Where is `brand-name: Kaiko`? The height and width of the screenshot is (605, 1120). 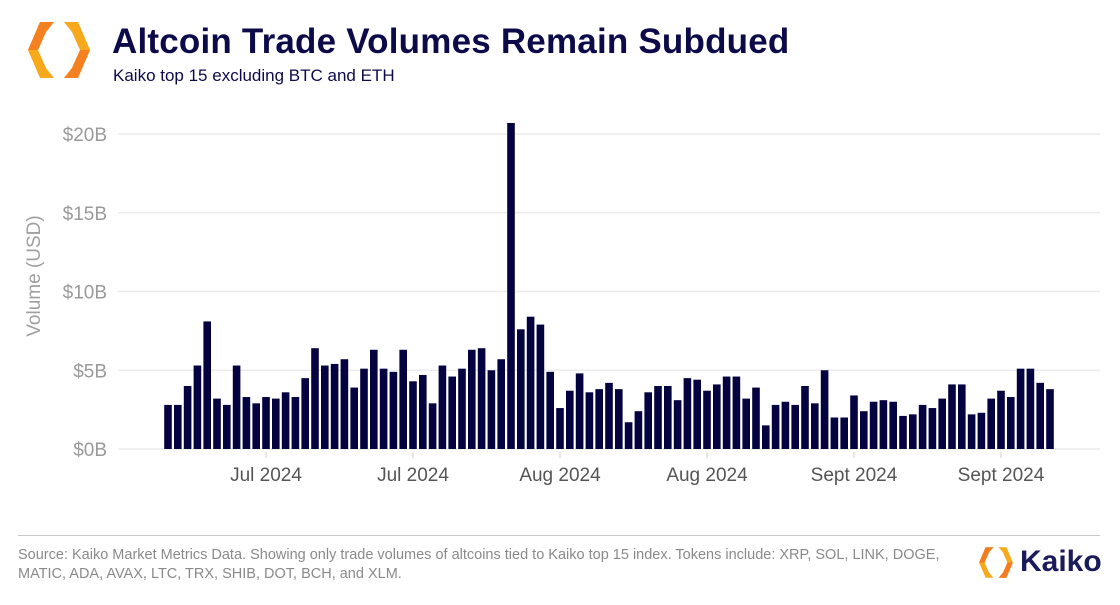 brand-name: Kaiko is located at coordinates (1061, 561).